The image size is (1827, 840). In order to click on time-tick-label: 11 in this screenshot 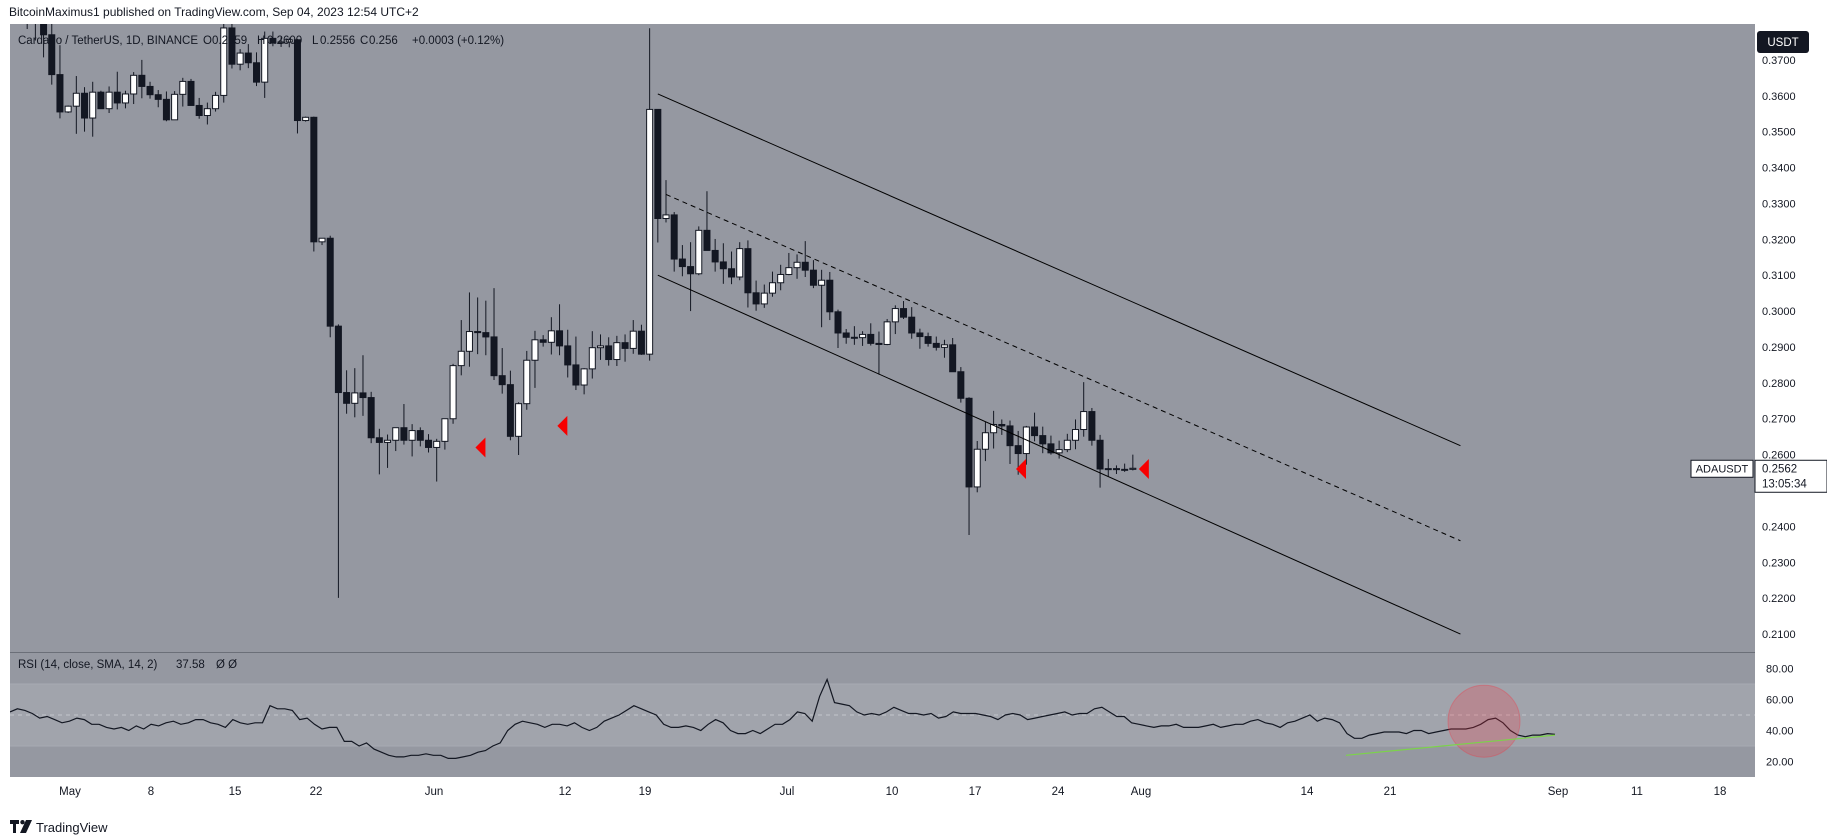, I will do `click(1637, 792)`.